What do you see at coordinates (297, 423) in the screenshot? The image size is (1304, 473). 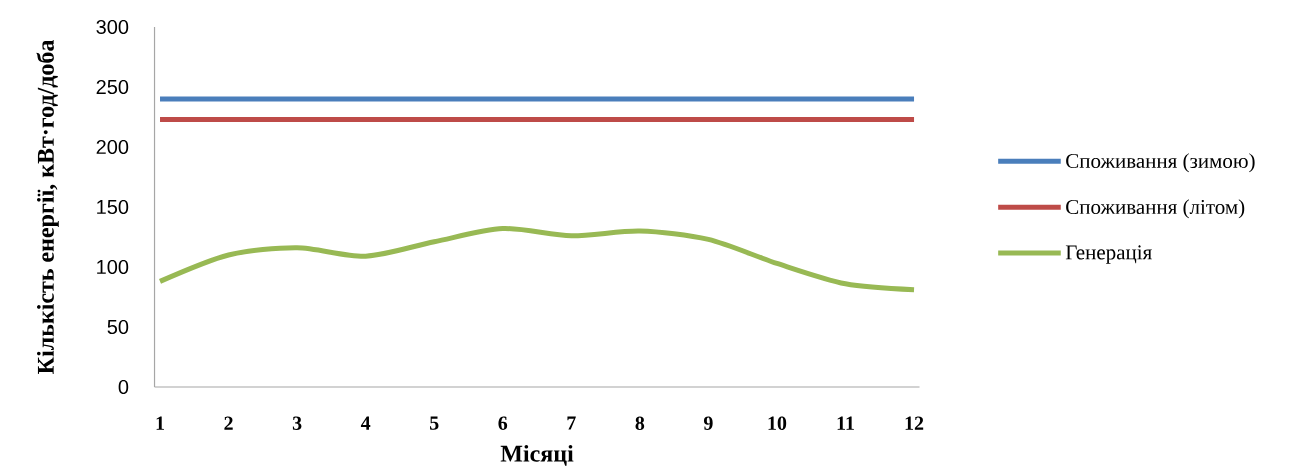 I see `x-tick-label: 3` at bounding box center [297, 423].